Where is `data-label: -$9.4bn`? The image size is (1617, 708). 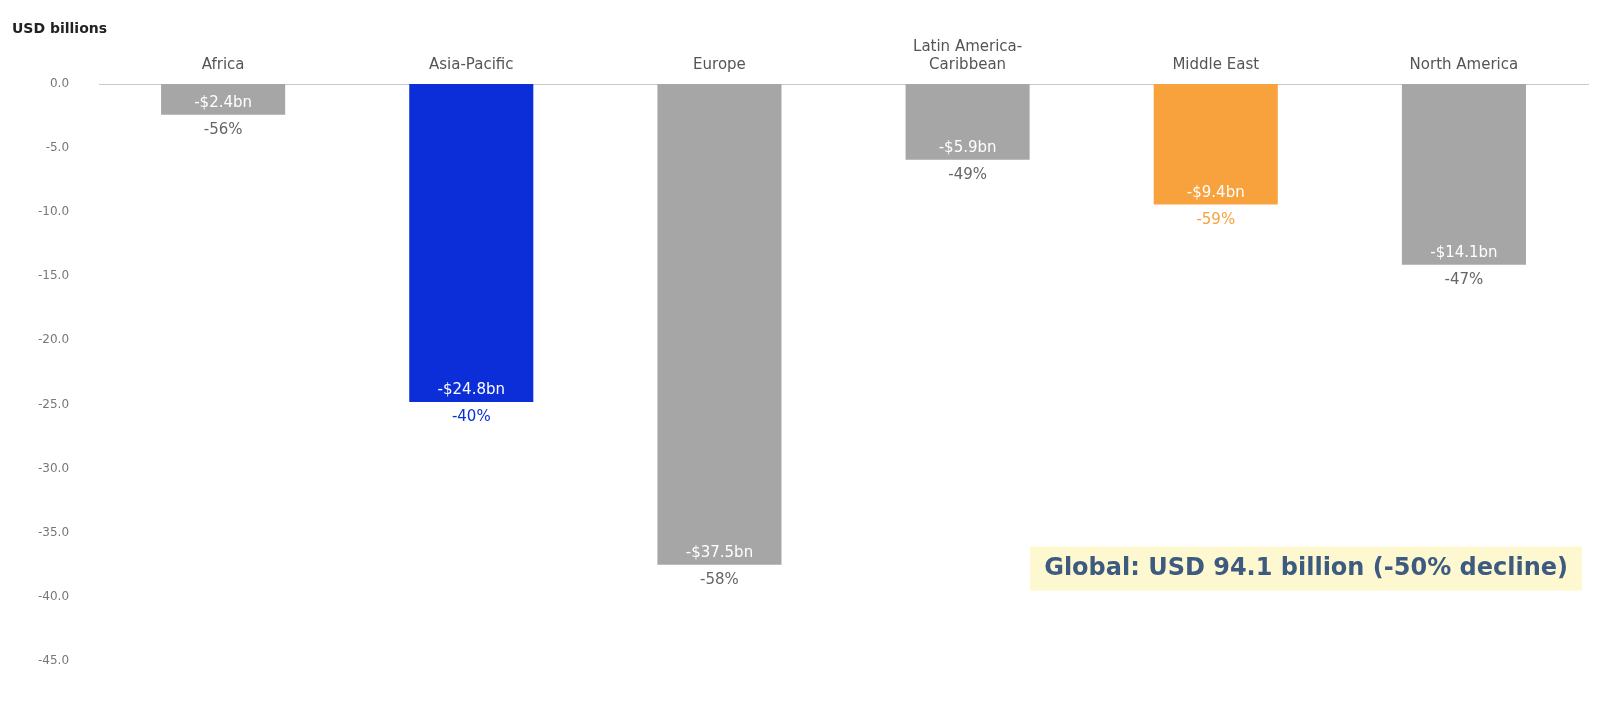
data-label: -$9.4bn is located at coordinates (1215, 191).